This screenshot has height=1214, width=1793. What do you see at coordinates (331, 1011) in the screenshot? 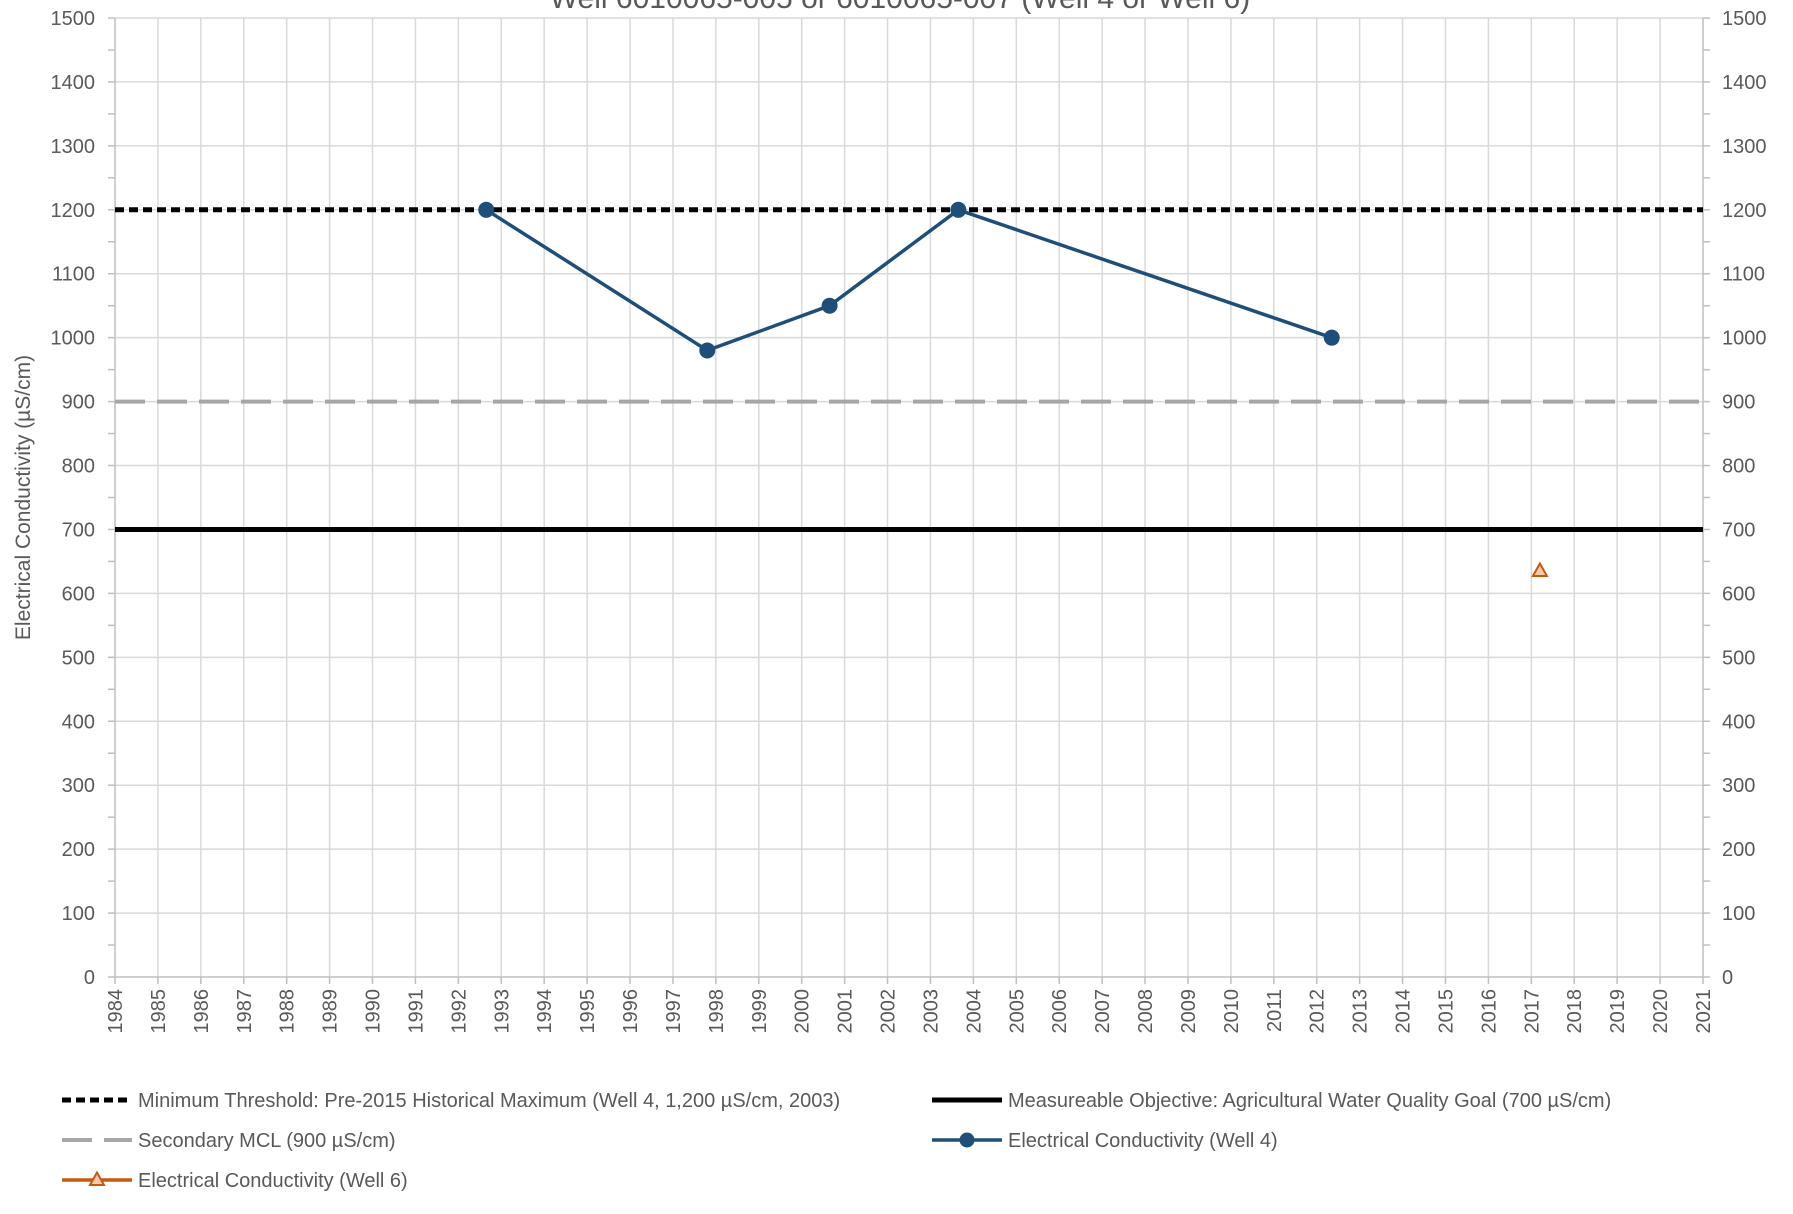
I see `x-tick-label: 1989` at bounding box center [331, 1011].